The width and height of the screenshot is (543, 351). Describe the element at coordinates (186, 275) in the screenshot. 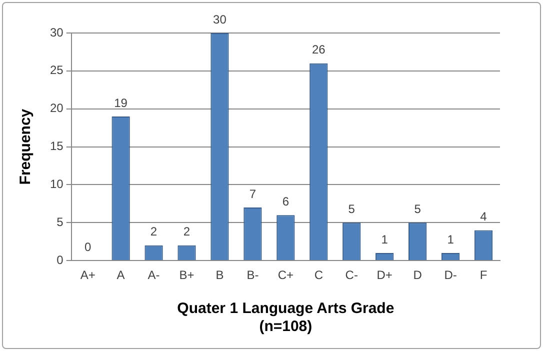

I see `x-tick-label: B+` at that location.